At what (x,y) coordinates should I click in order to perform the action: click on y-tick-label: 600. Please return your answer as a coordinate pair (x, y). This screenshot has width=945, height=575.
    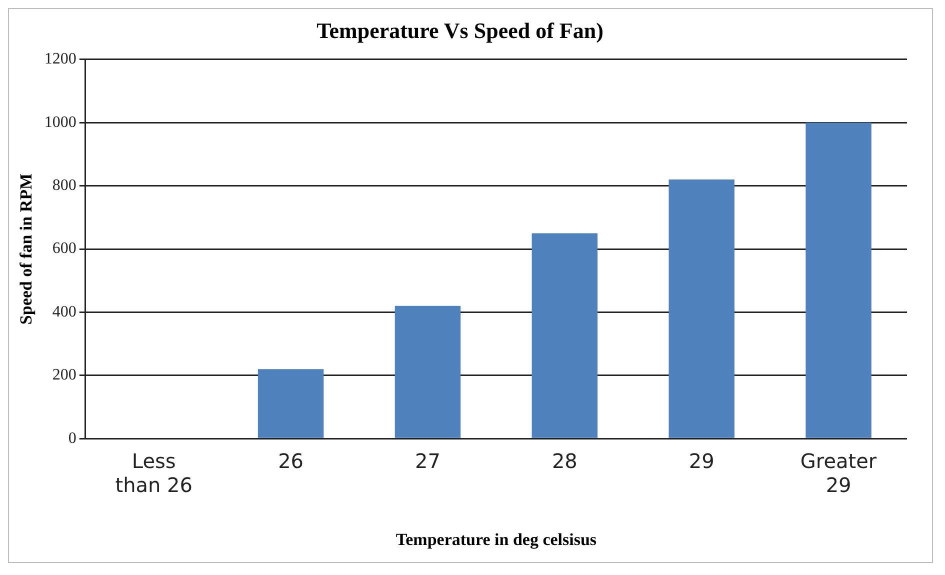
    Looking at the image, I should click on (64, 249).